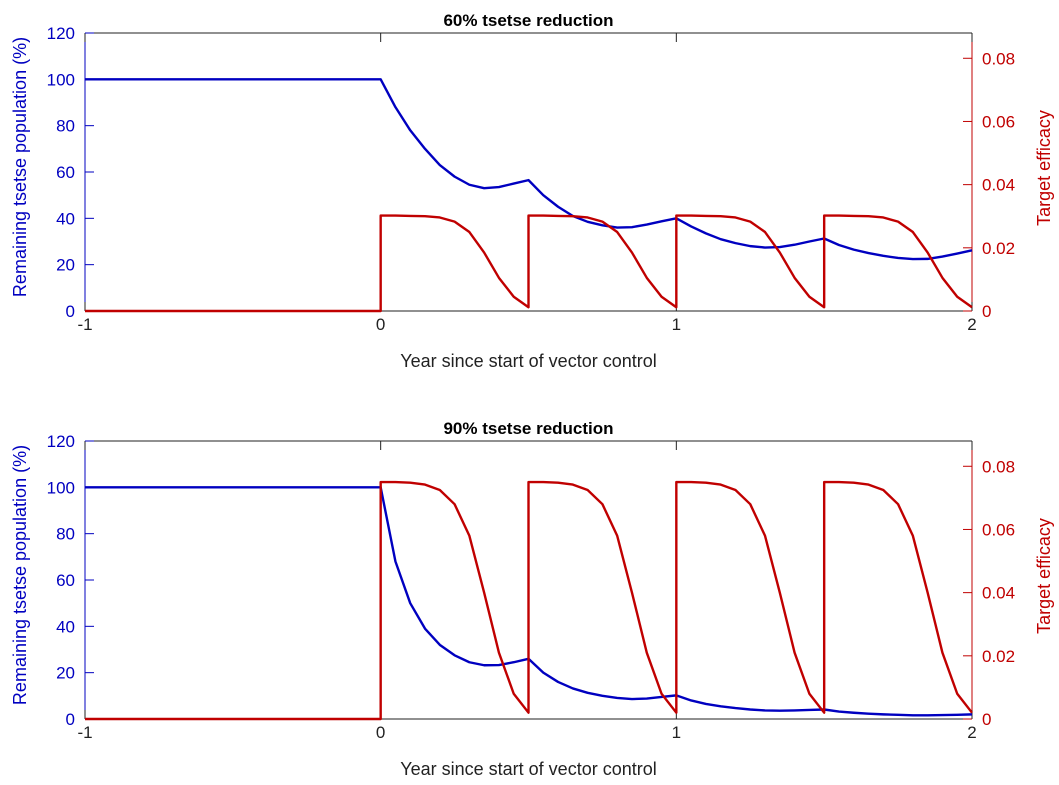 The height and width of the screenshot is (785, 1059). Describe the element at coordinates (528, 428) in the screenshot. I see `chart-title: 90% tsetse reduction` at that location.